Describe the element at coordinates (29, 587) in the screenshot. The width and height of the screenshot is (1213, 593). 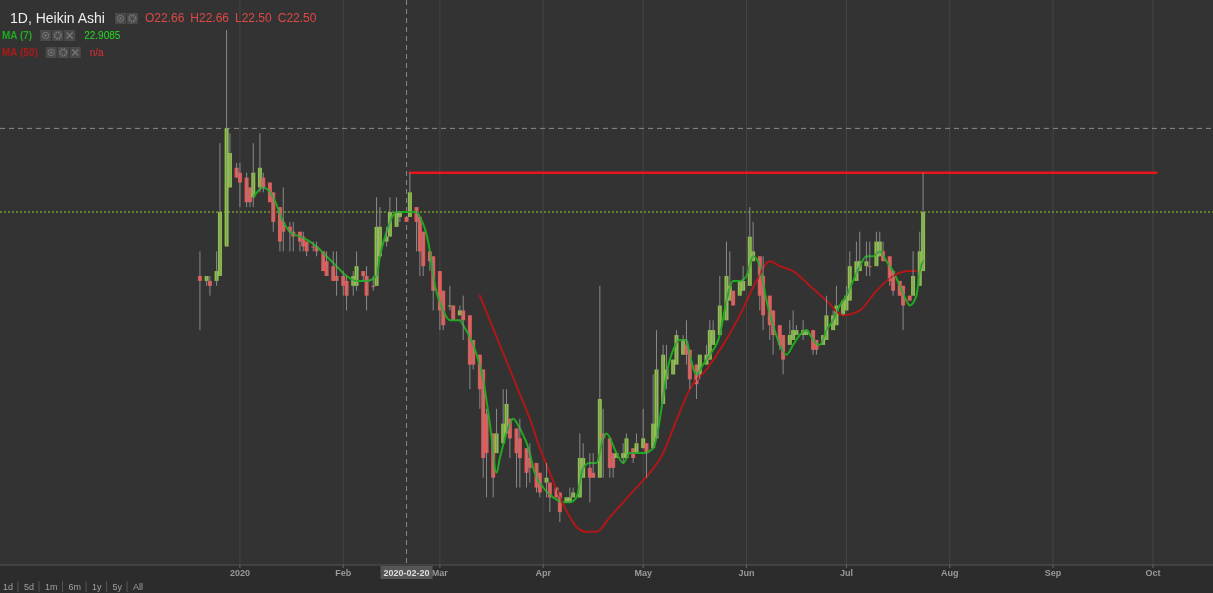
I see `text: 5d` at that location.